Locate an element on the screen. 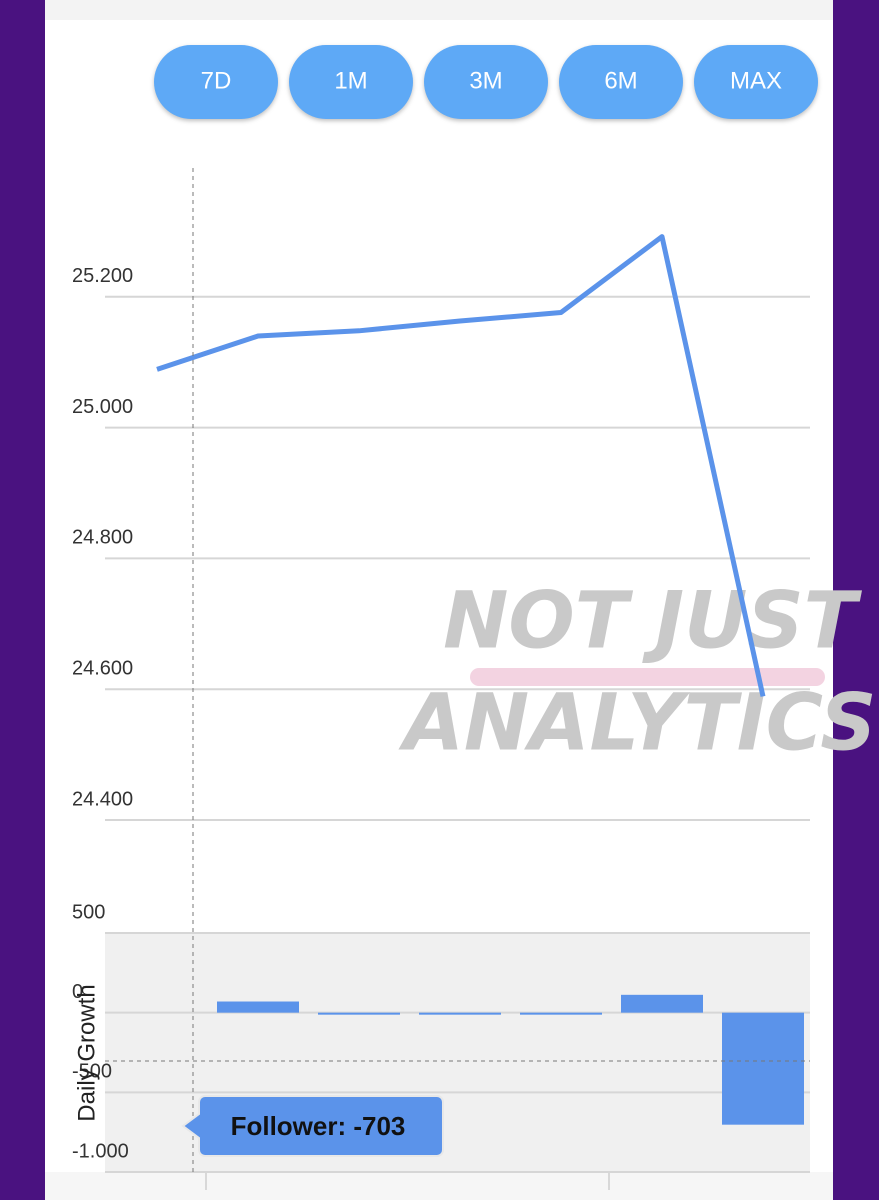 The width and height of the screenshot is (879, 1200). watermark-text: NOT JUST is located at coordinates (652, 621).